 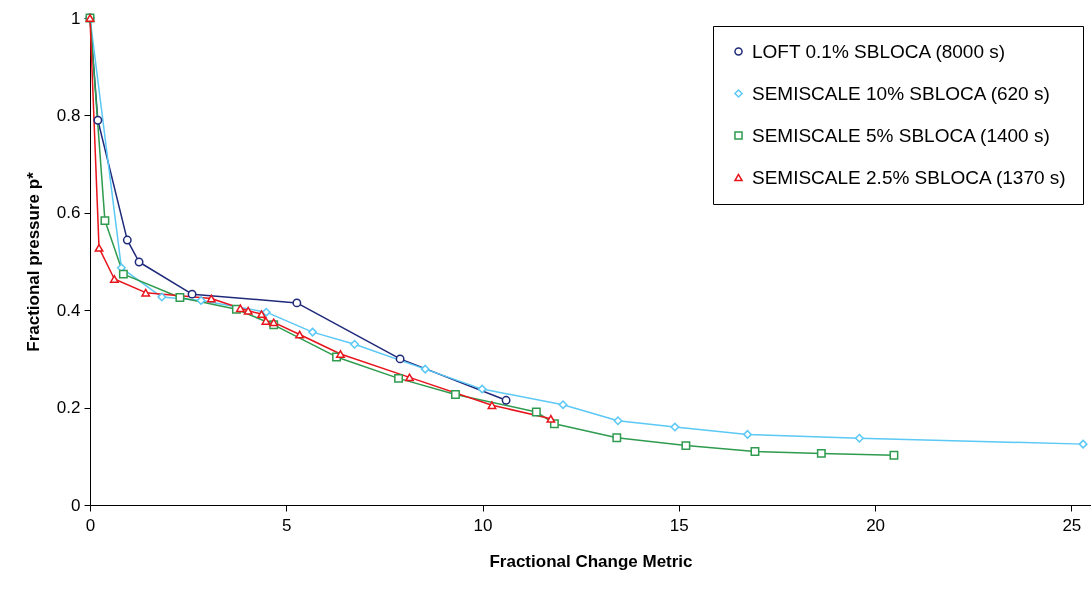 I want to click on x-tick-label: 15, so click(x=679, y=525).